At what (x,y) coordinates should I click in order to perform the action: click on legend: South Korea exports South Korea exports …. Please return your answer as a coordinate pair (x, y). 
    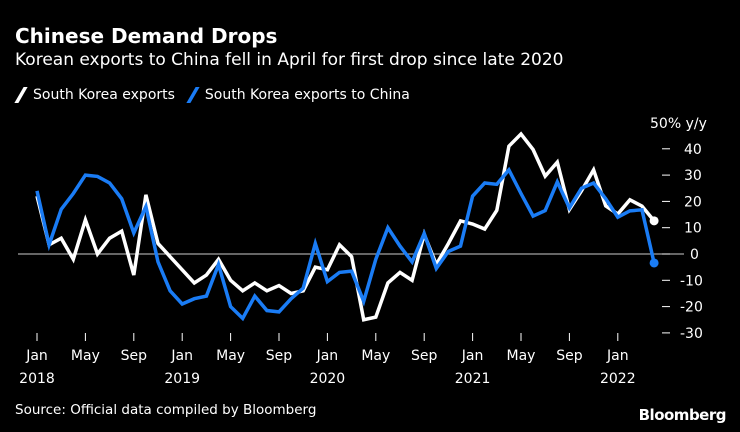
    Looking at the image, I should click on (218, 95).